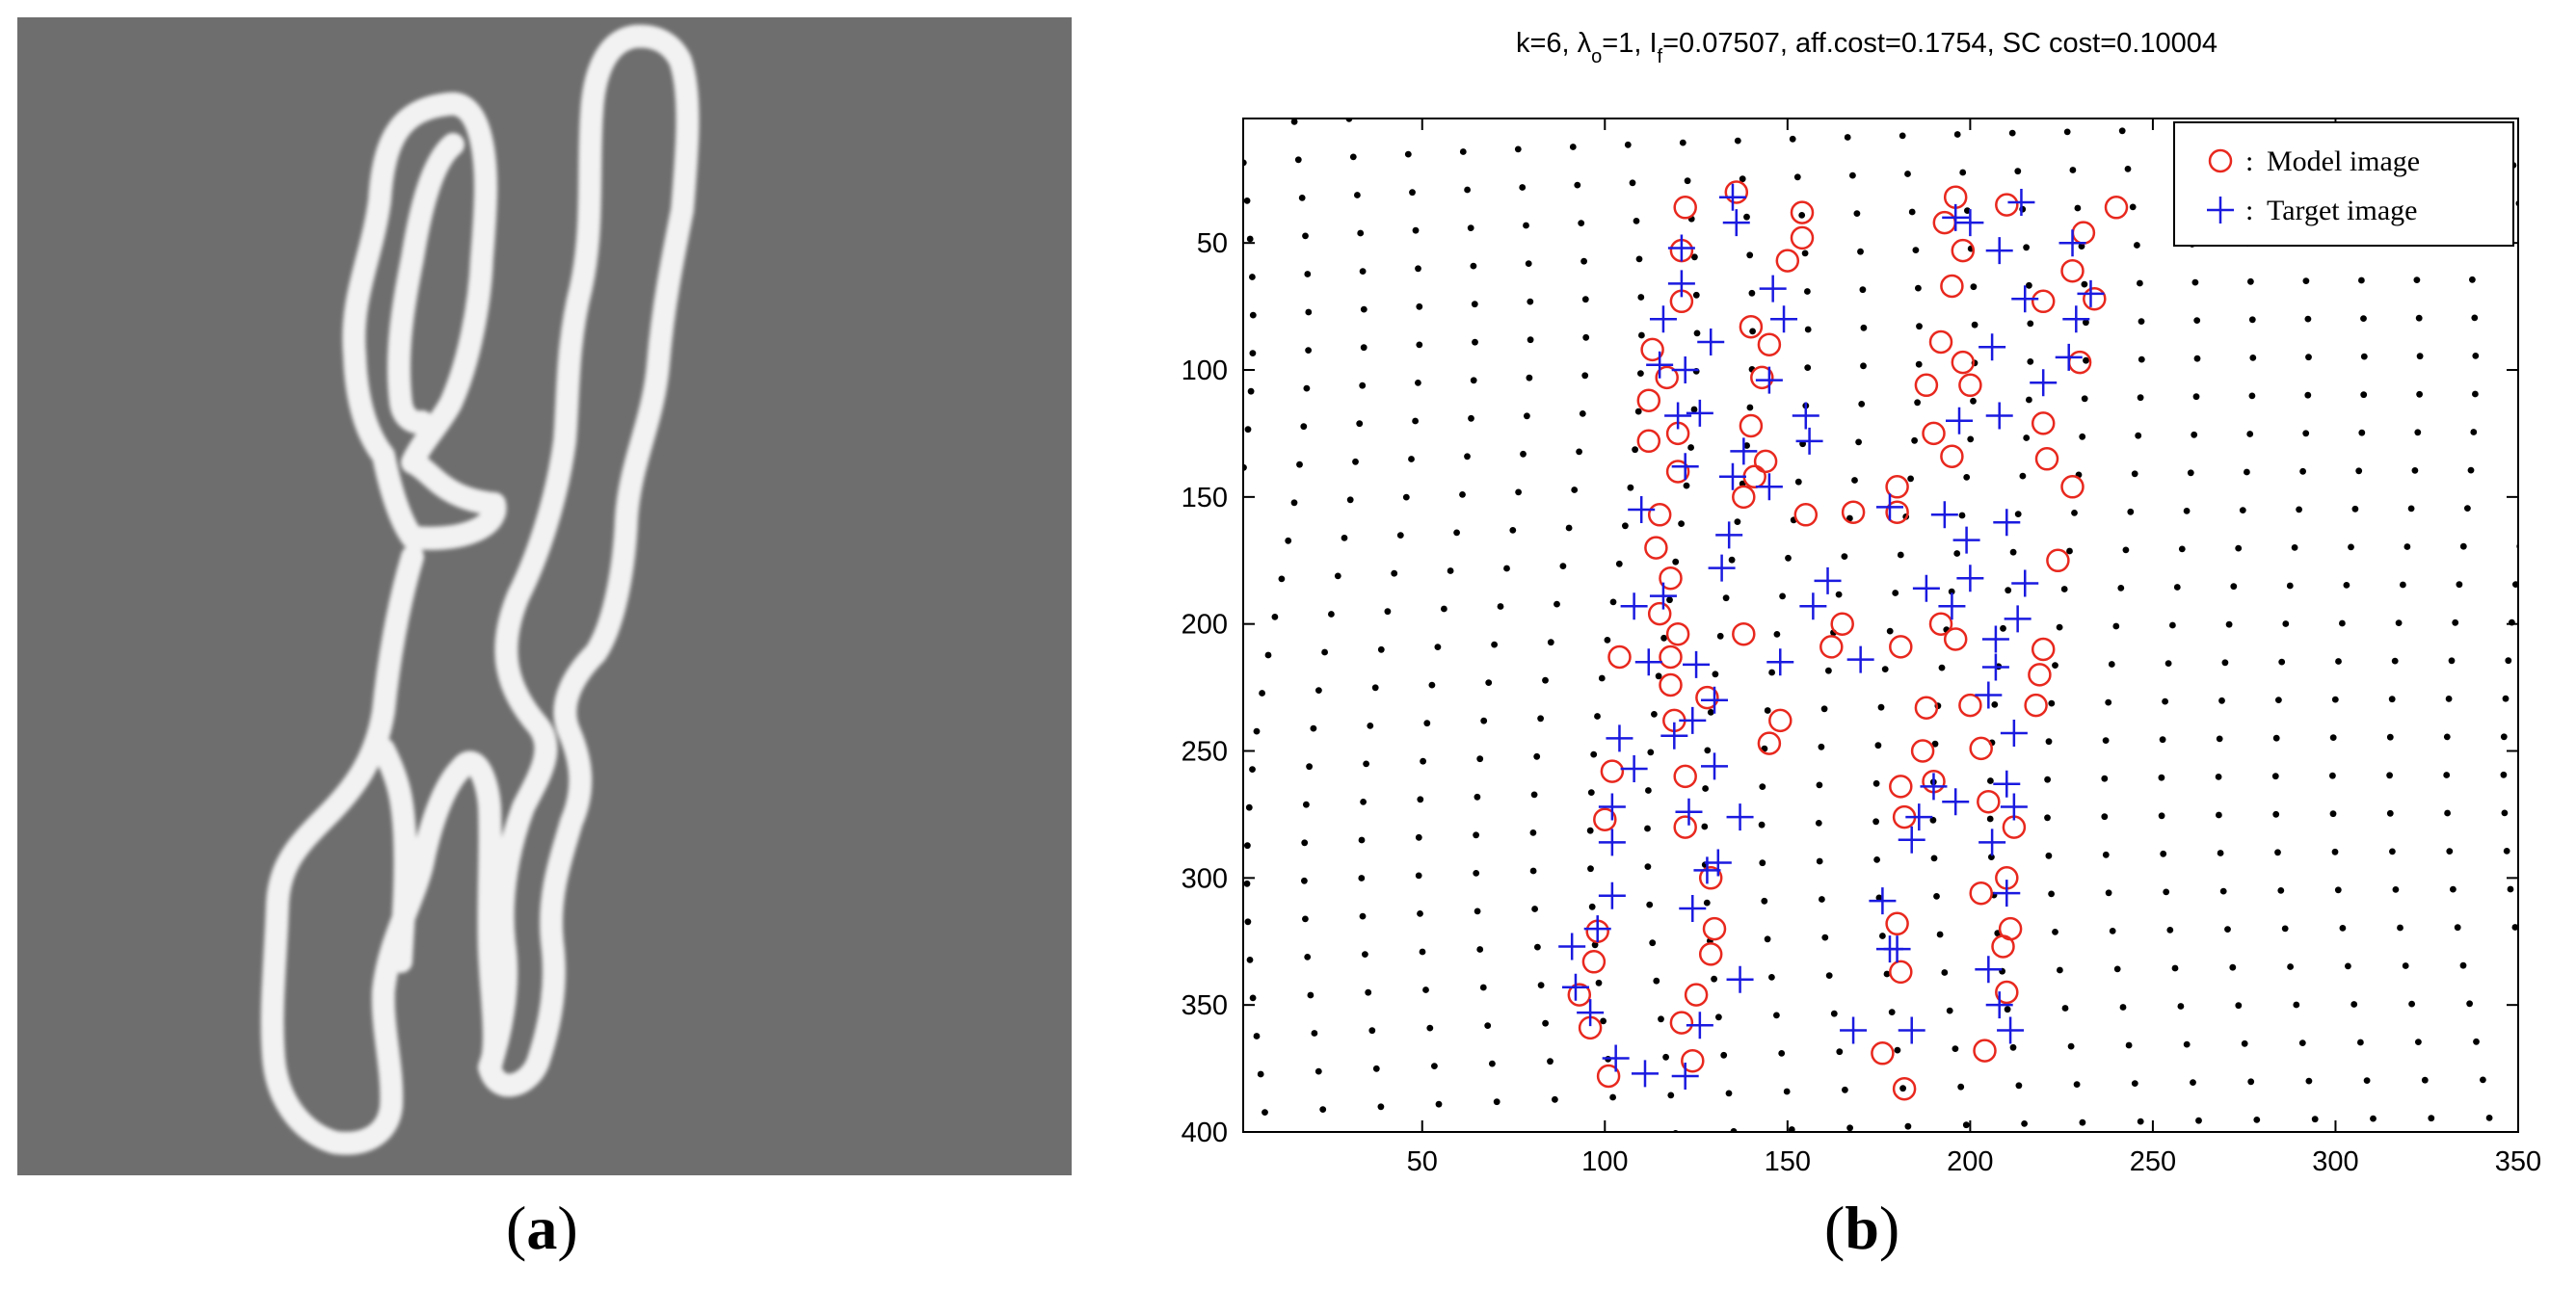  I want to click on y-tick-label: 250, so click(1205, 752).